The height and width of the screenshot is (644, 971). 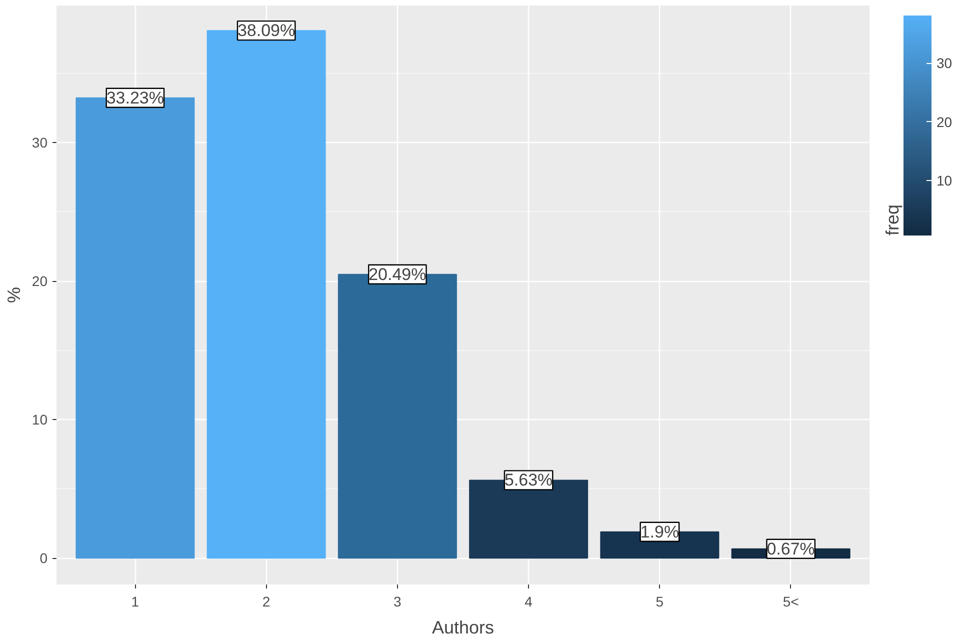 What do you see at coordinates (463, 628) in the screenshot?
I see `x-axis-title: Authors` at bounding box center [463, 628].